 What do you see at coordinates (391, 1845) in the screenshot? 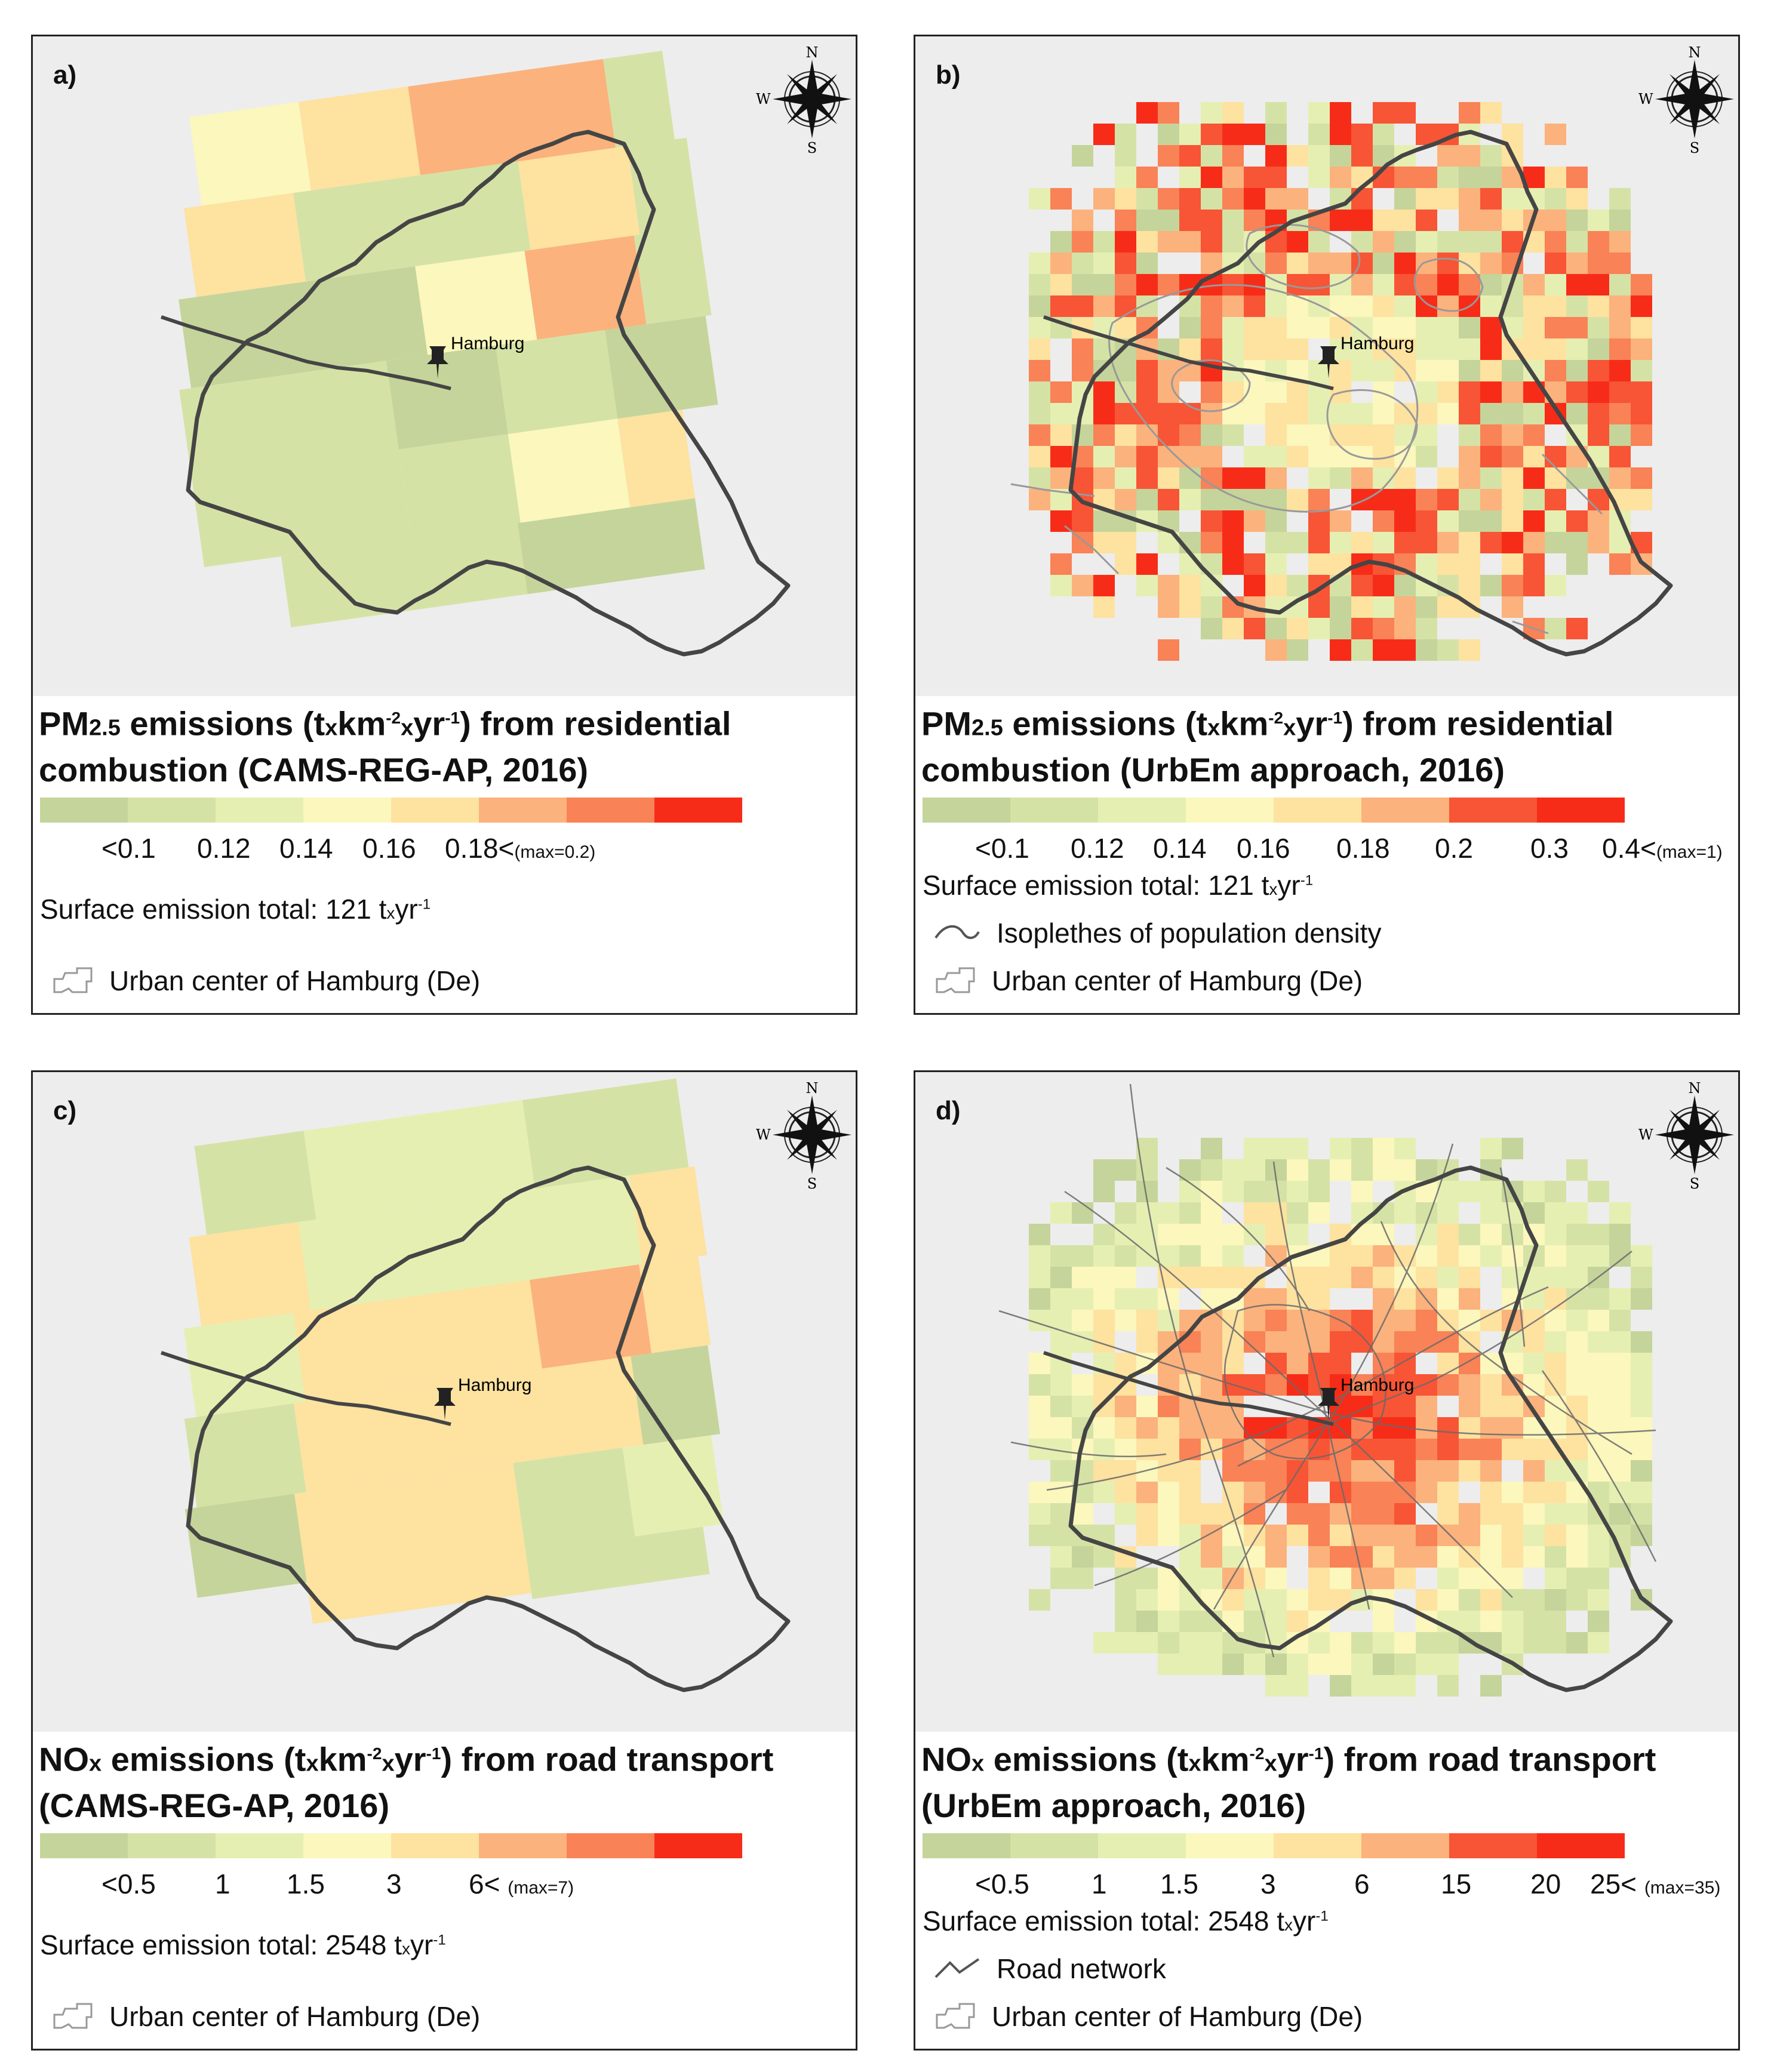
I see `color-ramp-c` at bounding box center [391, 1845].